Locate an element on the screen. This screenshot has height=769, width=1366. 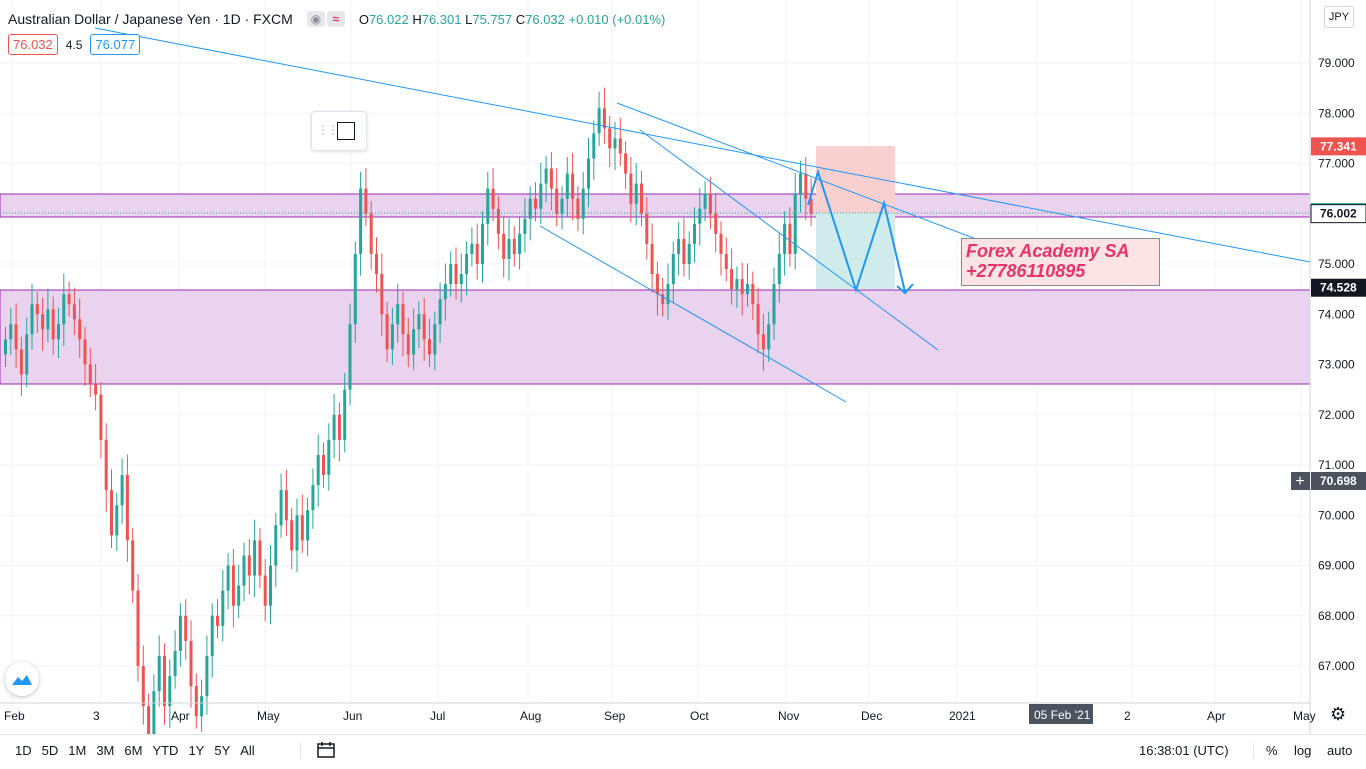
percent-scale-toggle: % is located at coordinates (1272, 750).